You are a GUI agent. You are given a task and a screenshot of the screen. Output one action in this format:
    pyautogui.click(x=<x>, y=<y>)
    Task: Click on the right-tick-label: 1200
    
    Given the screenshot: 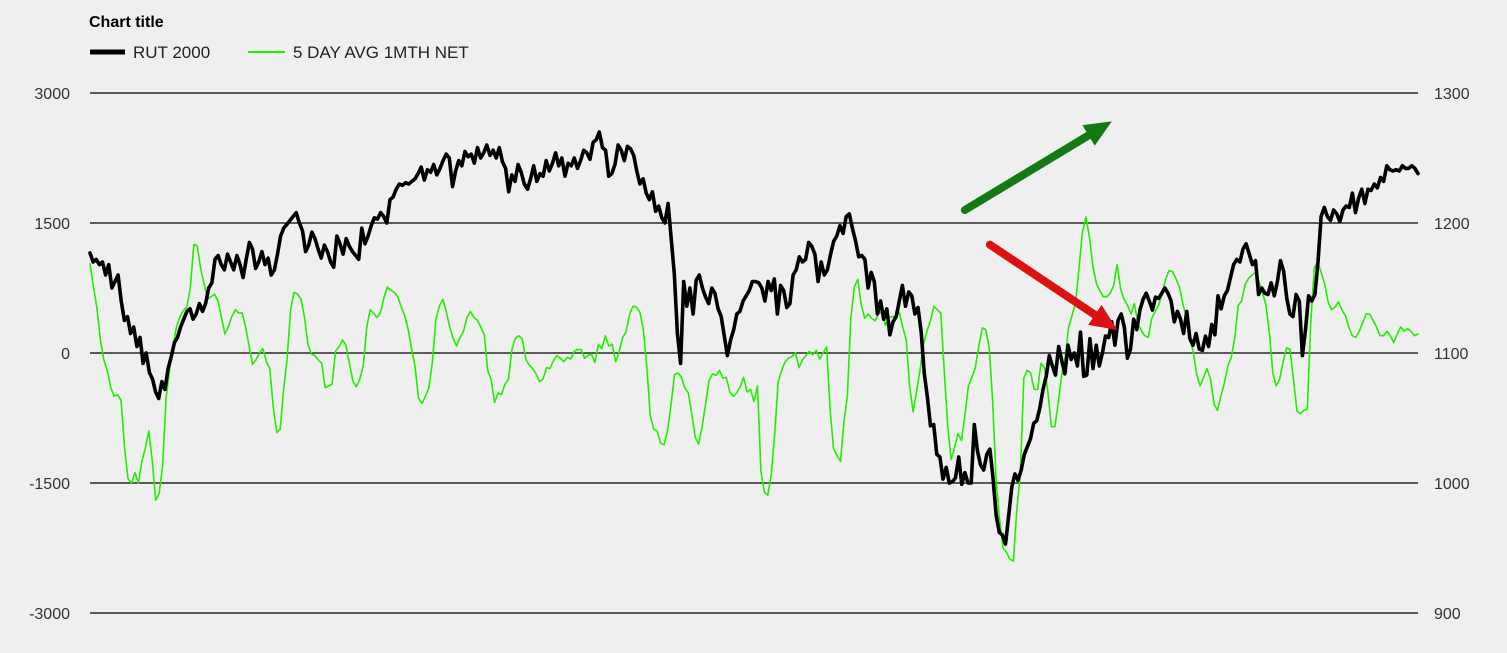 What is the action you would take?
    pyautogui.click(x=1452, y=224)
    